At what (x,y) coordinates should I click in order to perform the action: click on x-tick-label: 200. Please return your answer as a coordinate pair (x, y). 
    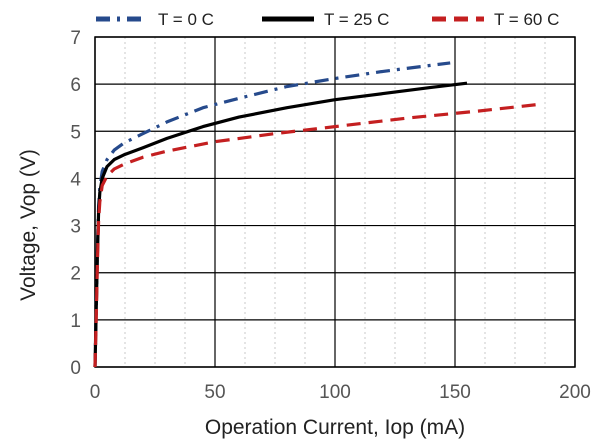
    Looking at the image, I should click on (575, 392).